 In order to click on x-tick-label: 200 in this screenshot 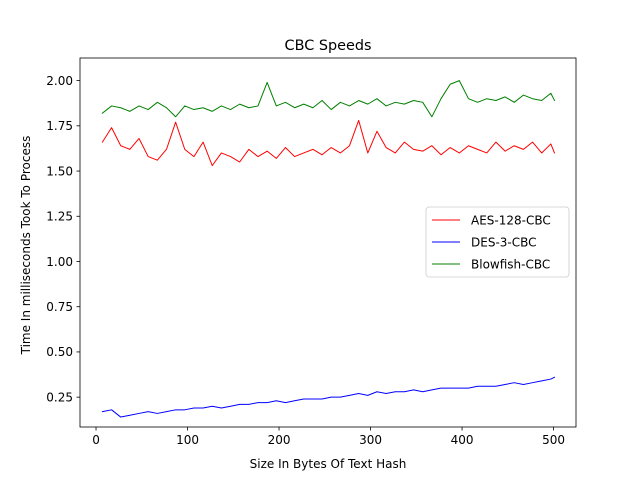, I will do `click(279, 440)`.